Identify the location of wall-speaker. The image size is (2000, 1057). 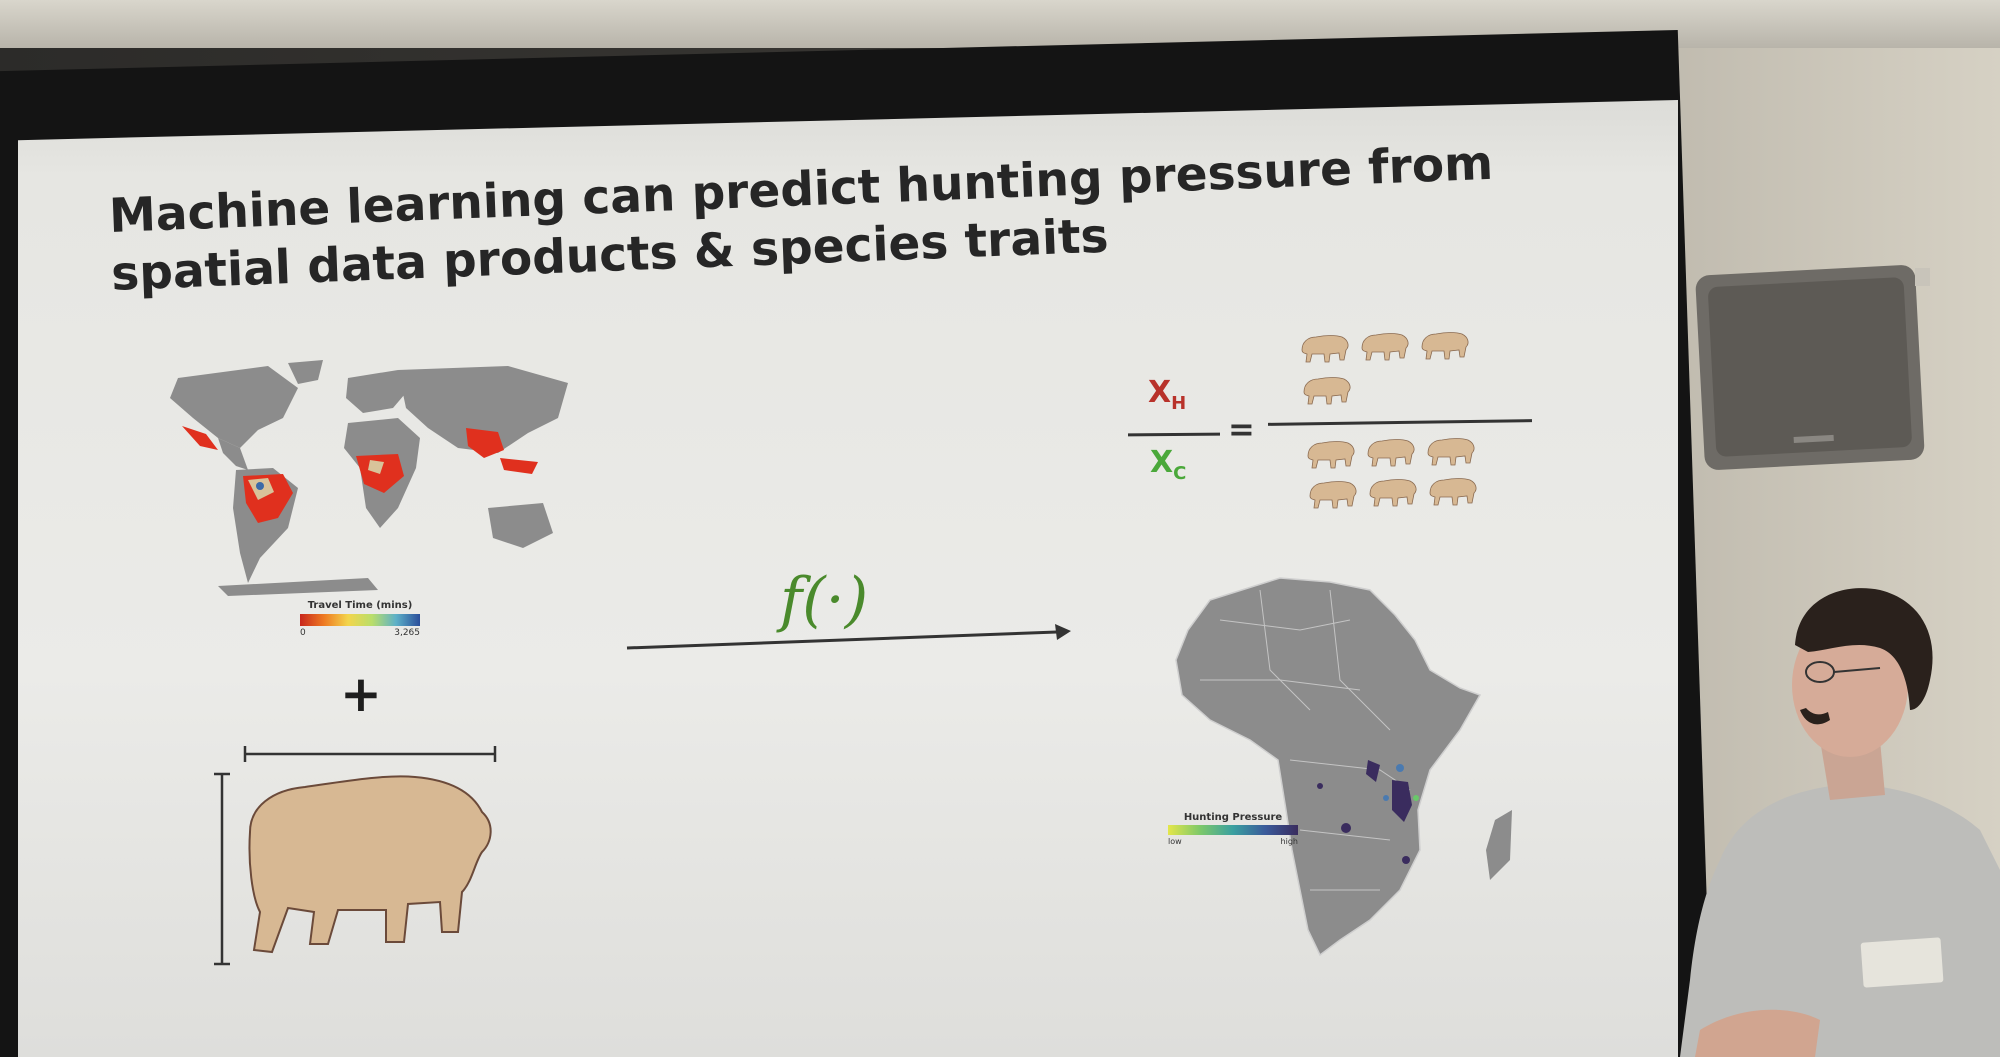
(1812, 367).